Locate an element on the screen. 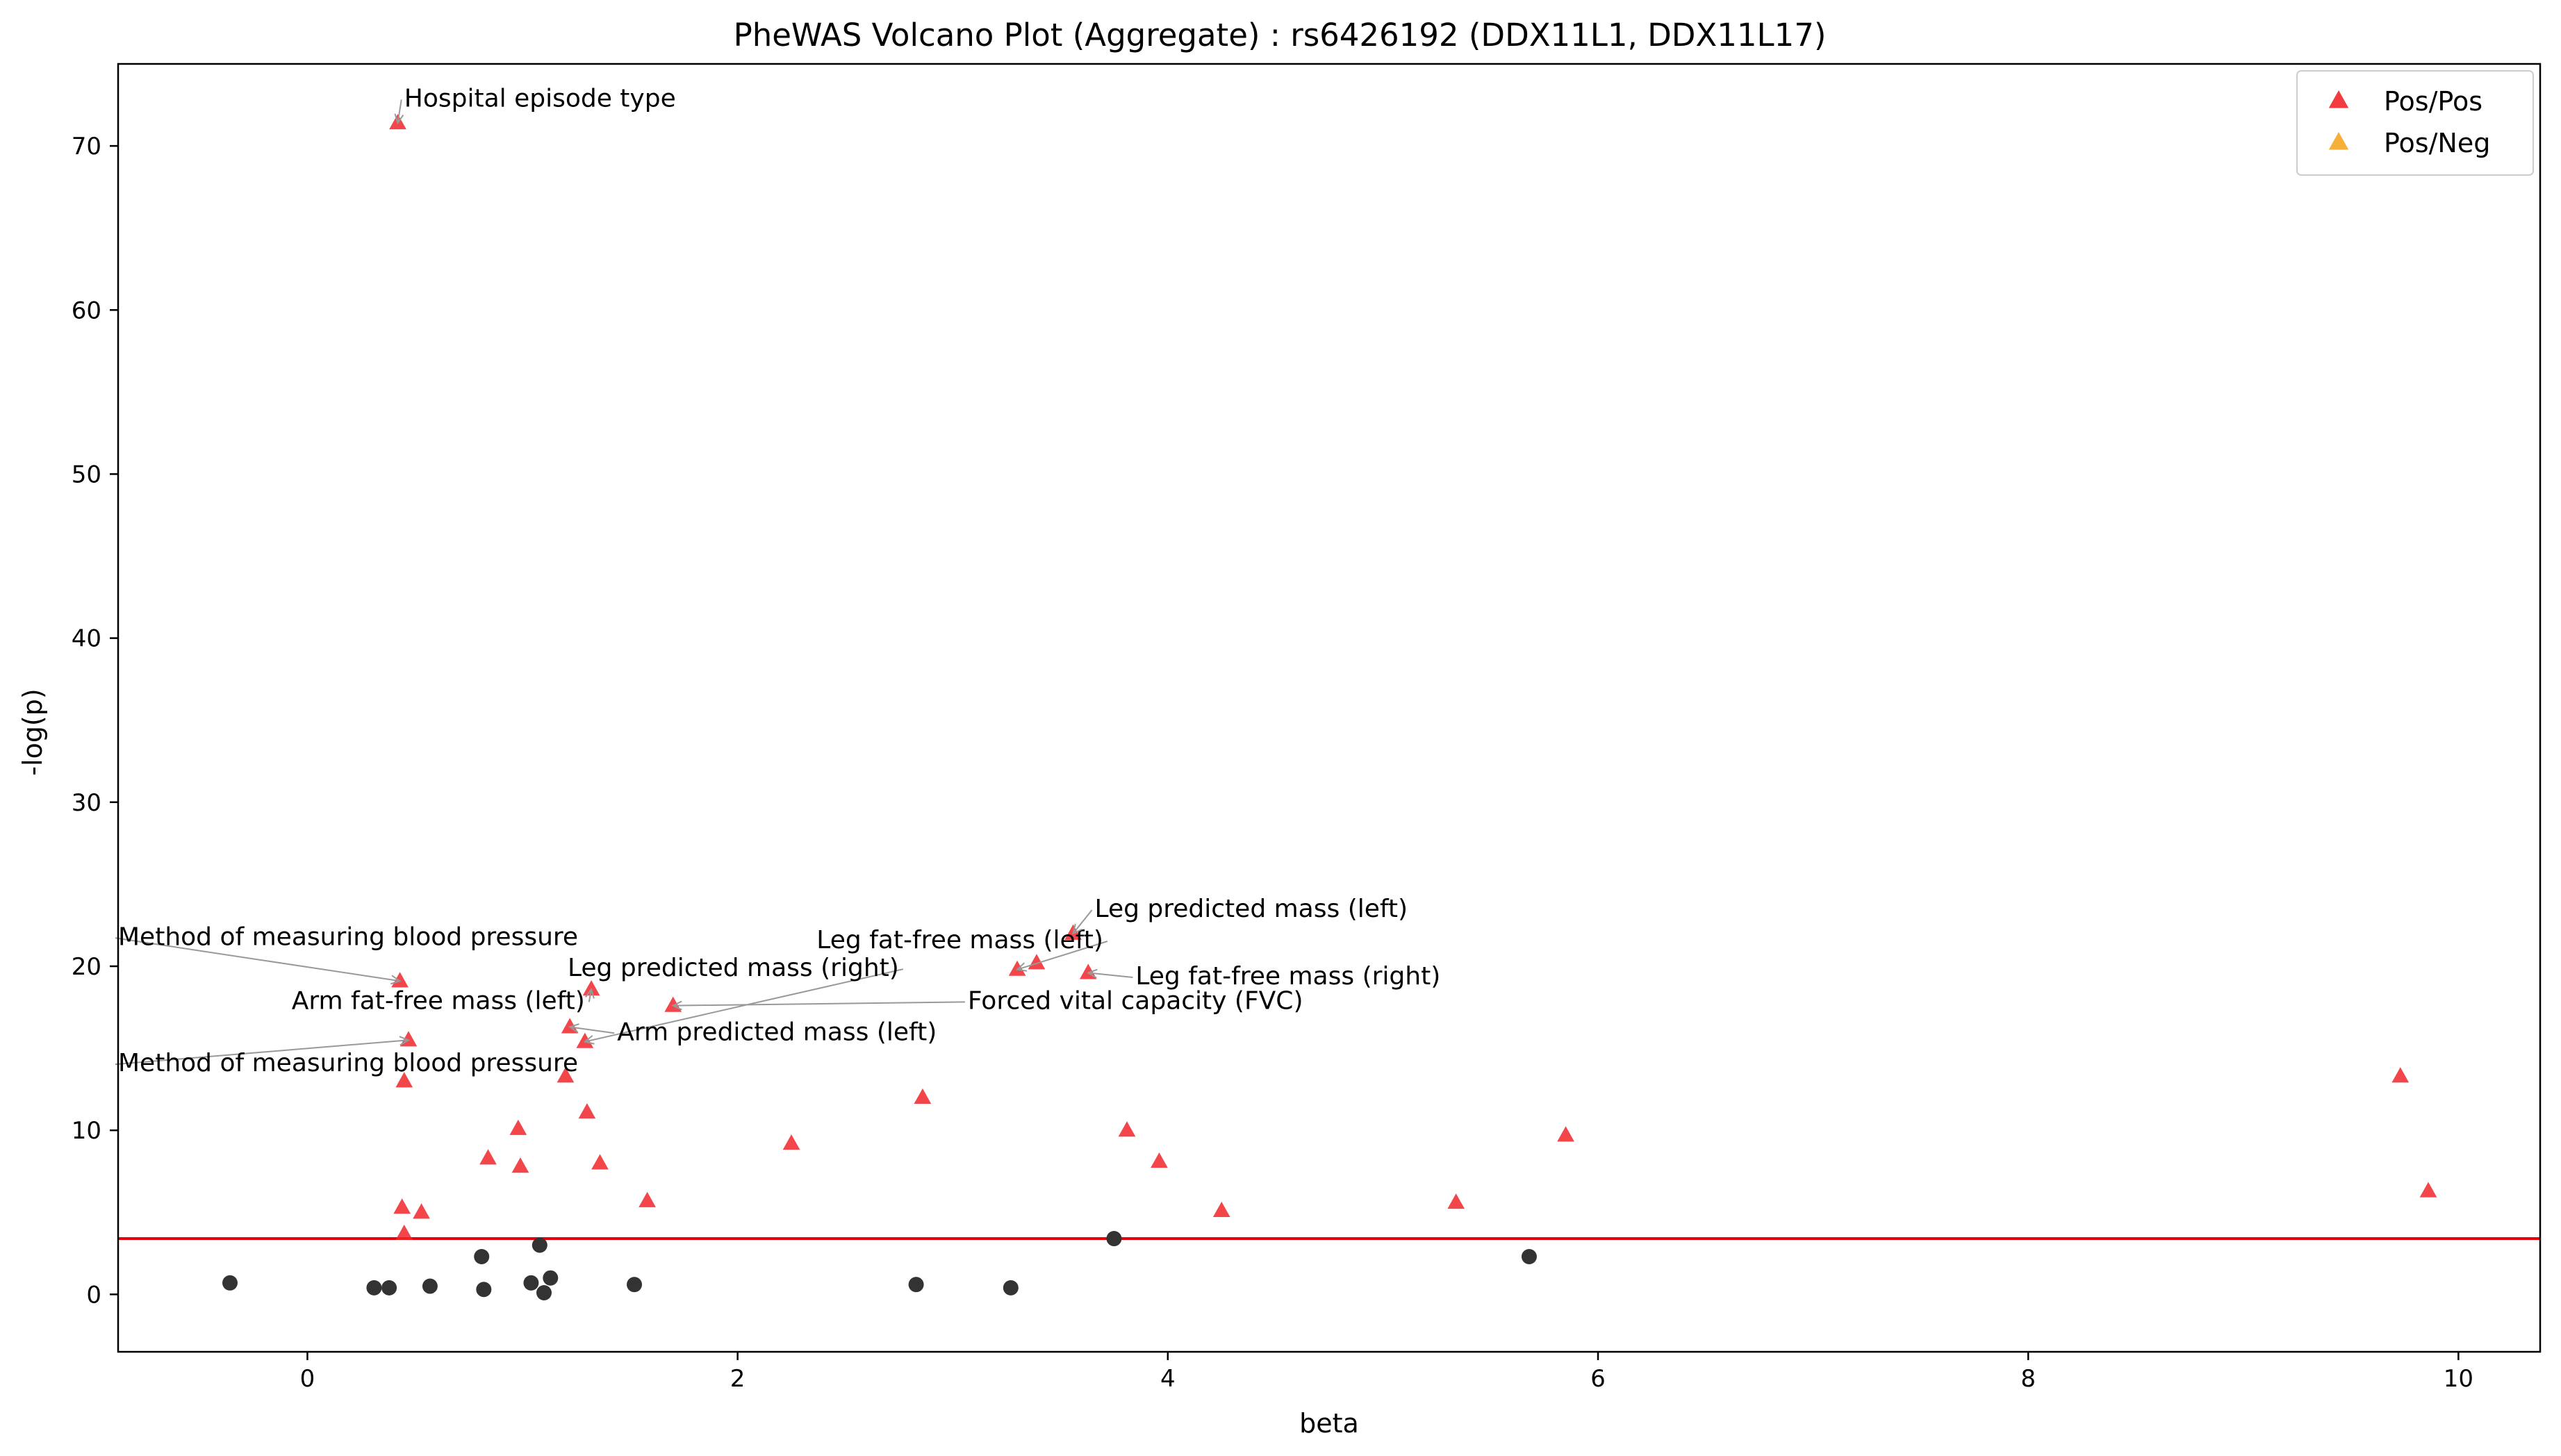  annotation-label: Leg predicted mass (right) is located at coordinates (733, 968).